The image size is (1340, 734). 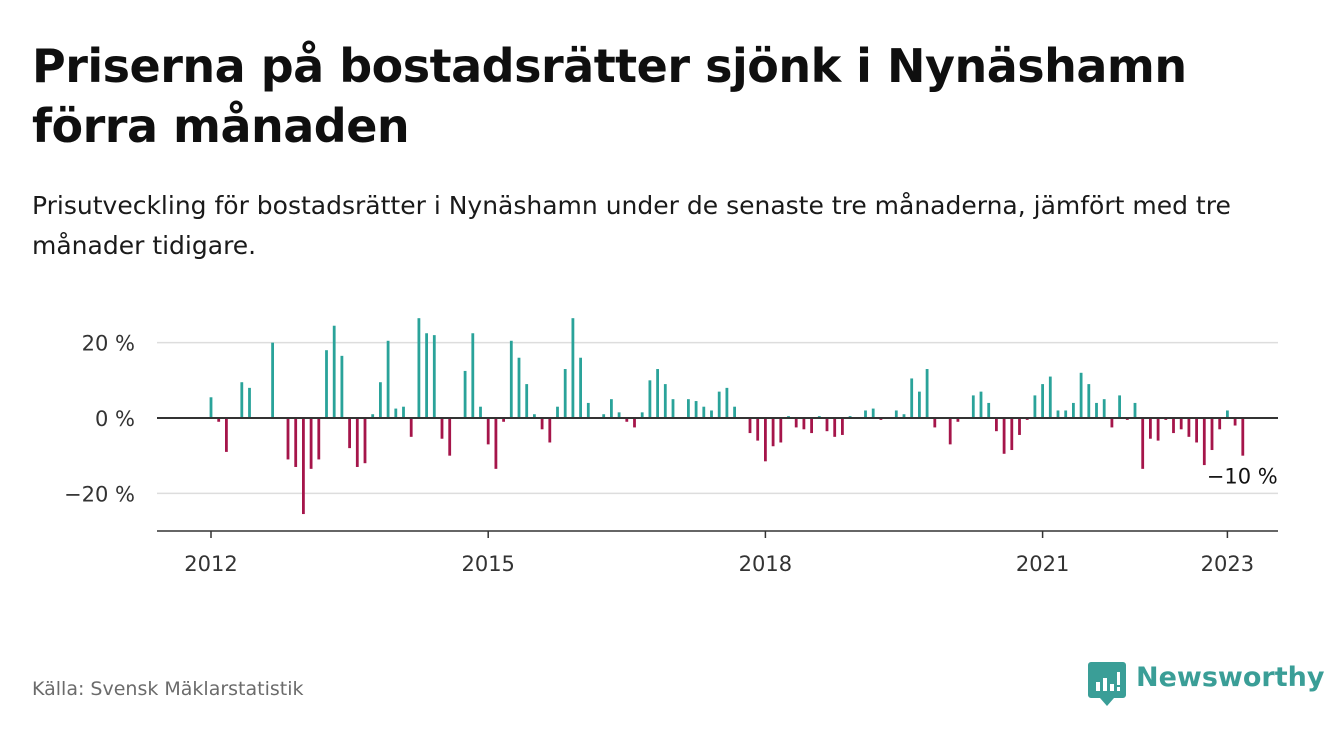 What do you see at coordinates (1227, 564) in the screenshot?
I see `x-tick-label: 2023` at bounding box center [1227, 564].